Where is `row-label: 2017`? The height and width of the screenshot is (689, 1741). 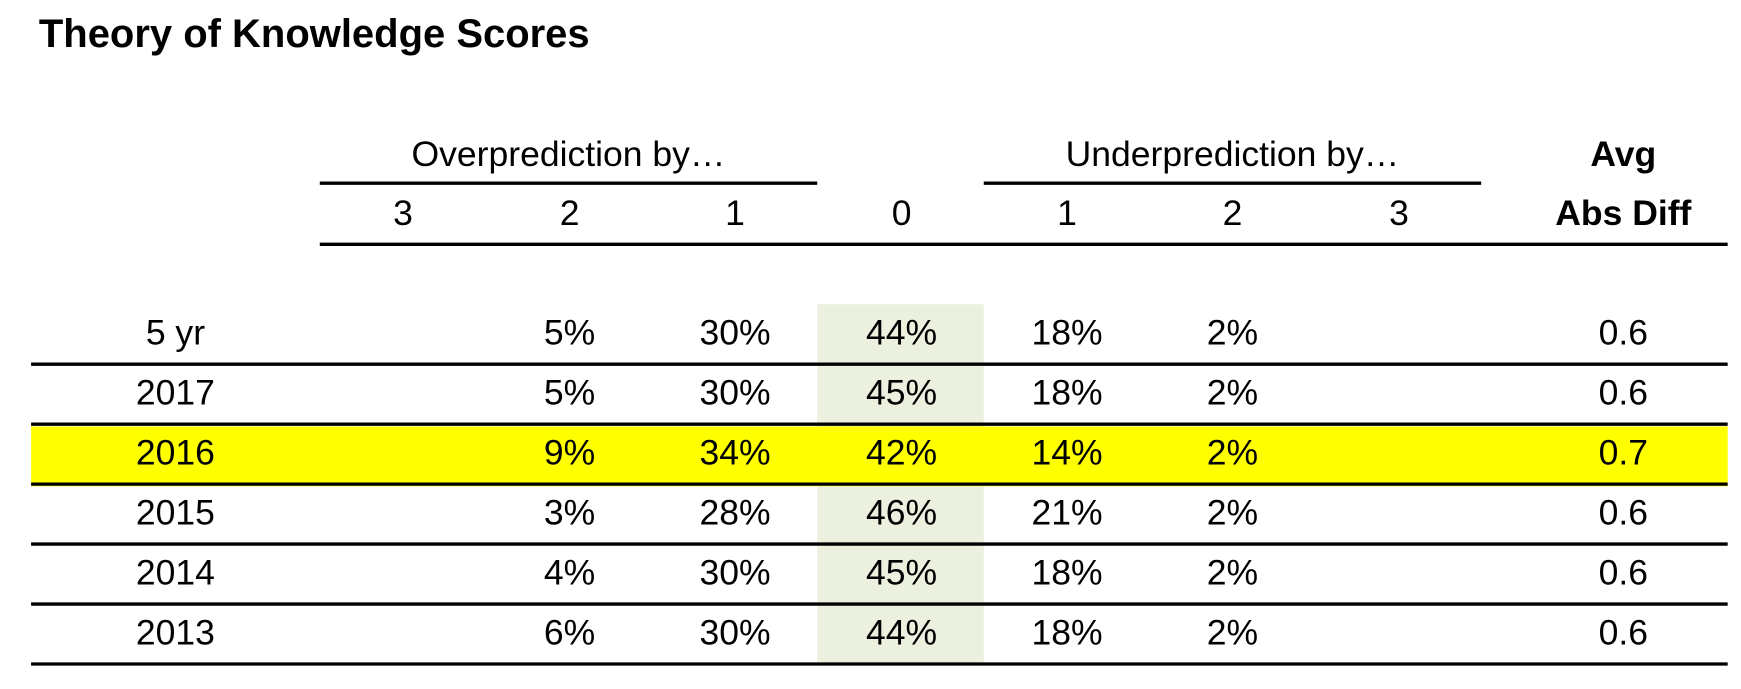 row-label: 2017 is located at coordinates (175, 393).